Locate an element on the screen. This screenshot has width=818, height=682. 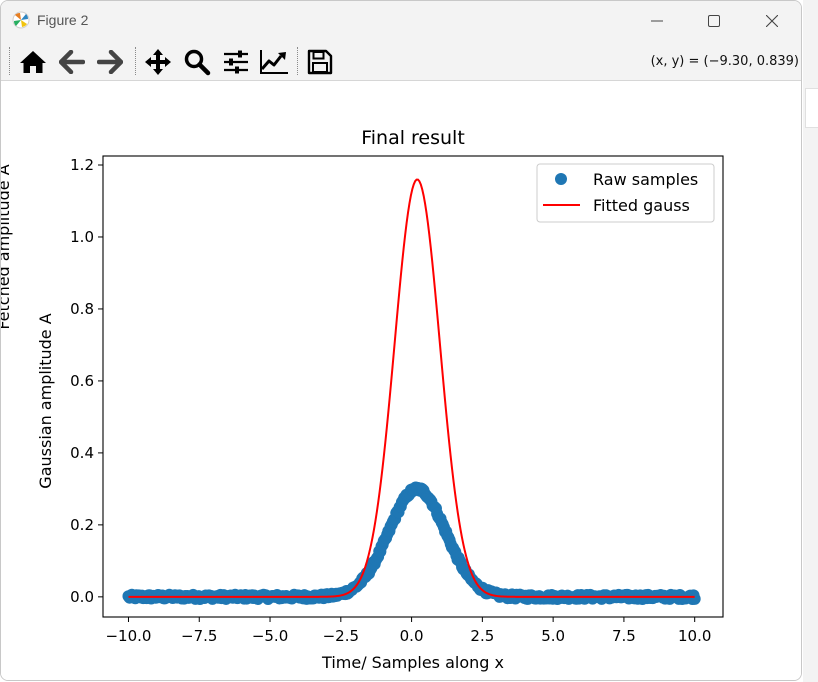
x-tick-label: 7.5 is located at coordinates (624, 636).